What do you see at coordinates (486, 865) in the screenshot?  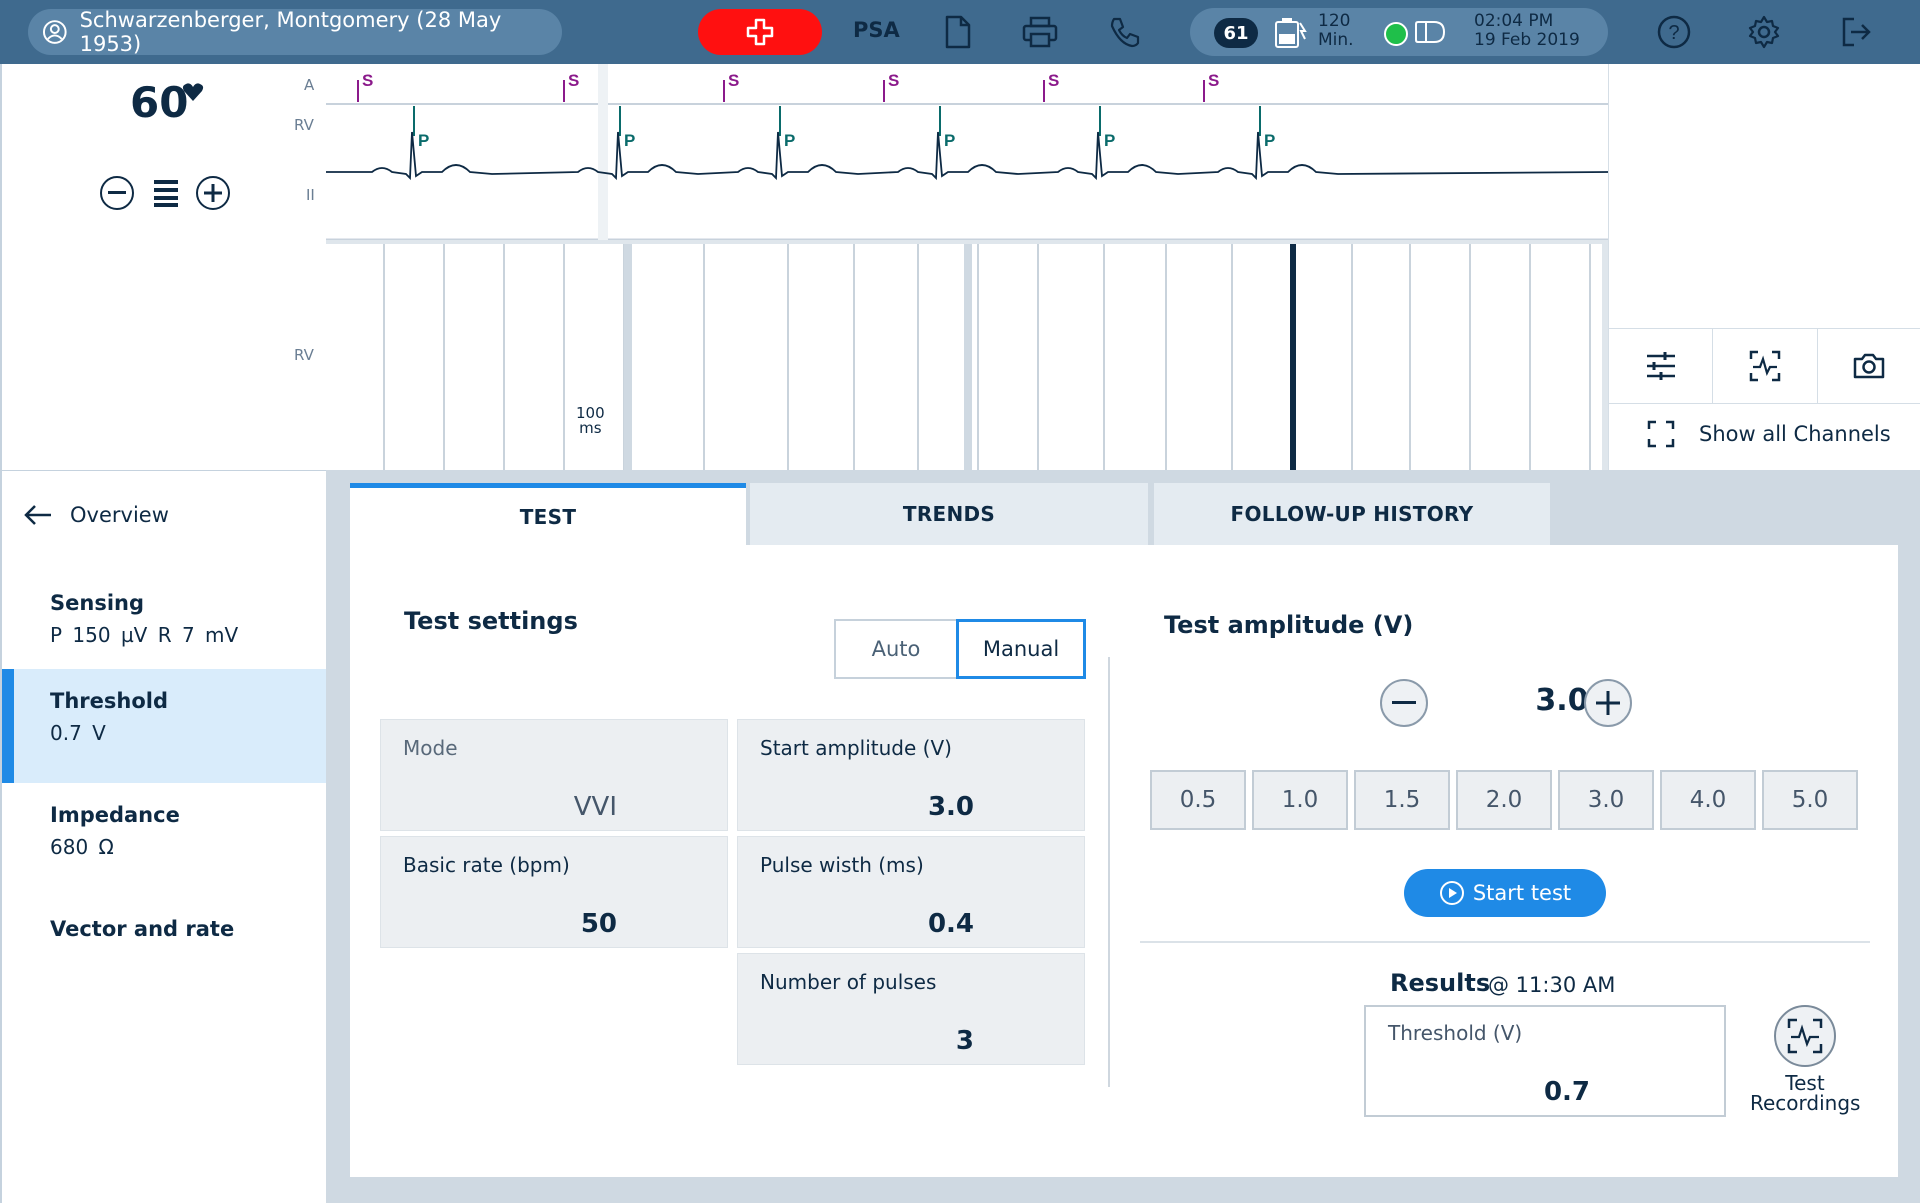 I see `field-label: Basic rate (bpm)` at bounding box center [486, 865].